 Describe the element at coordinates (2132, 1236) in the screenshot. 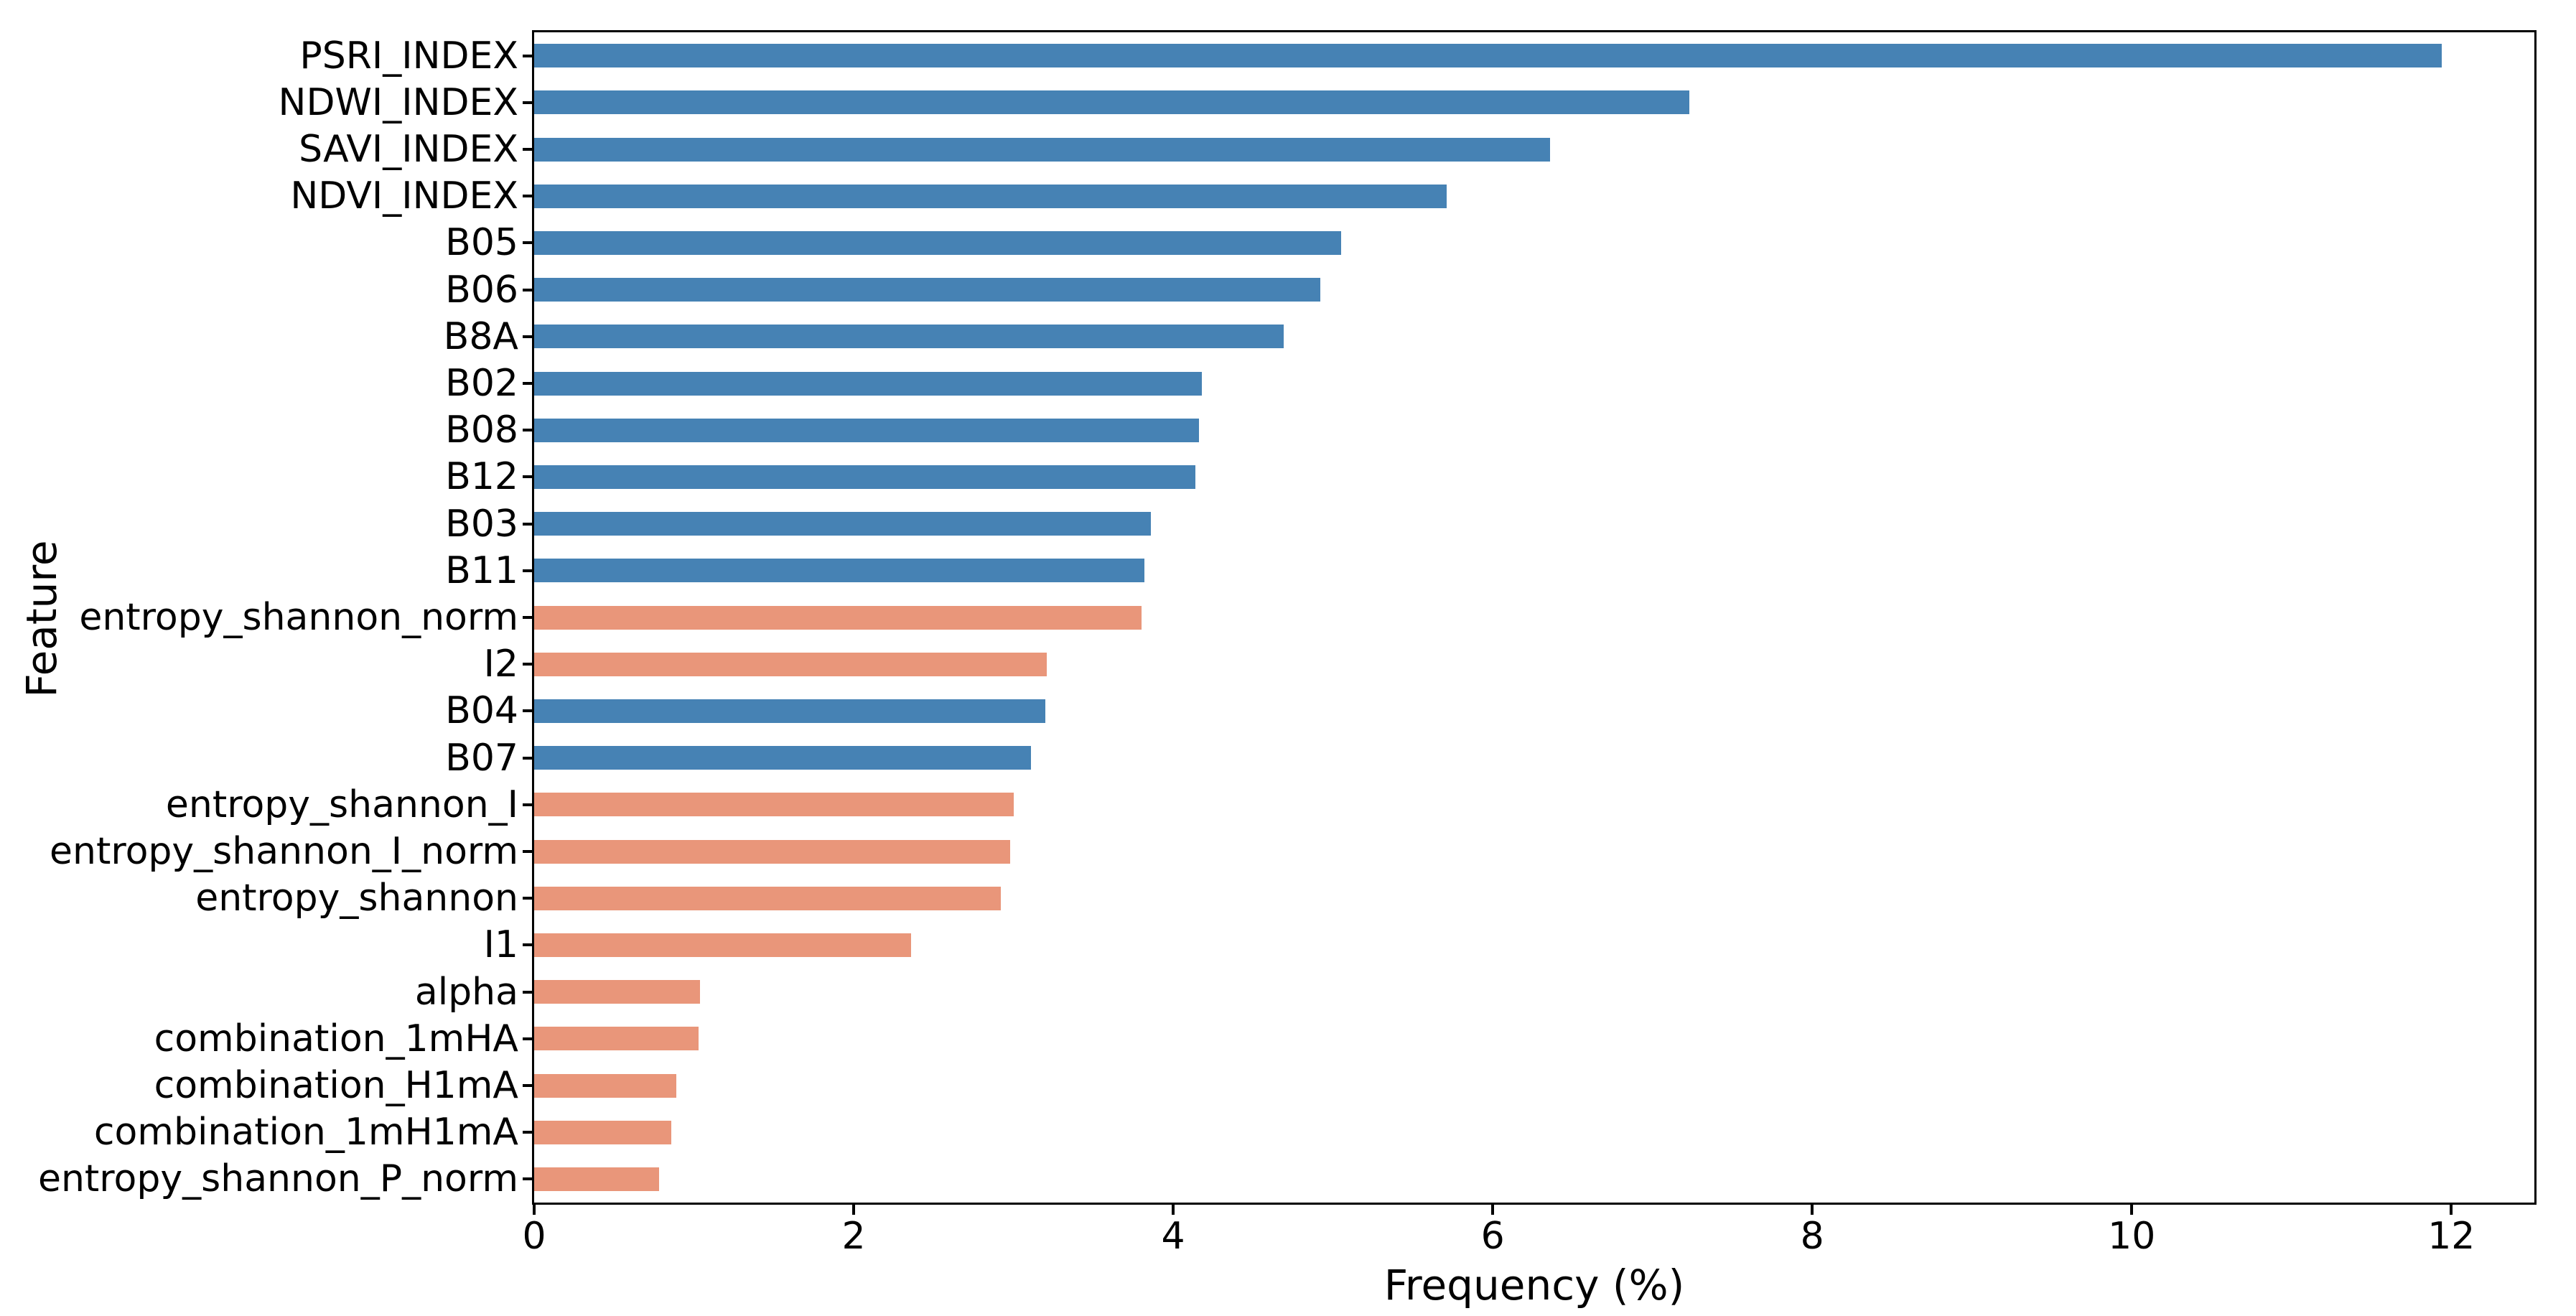

I see `x-tick-label-10: 10` at that location.